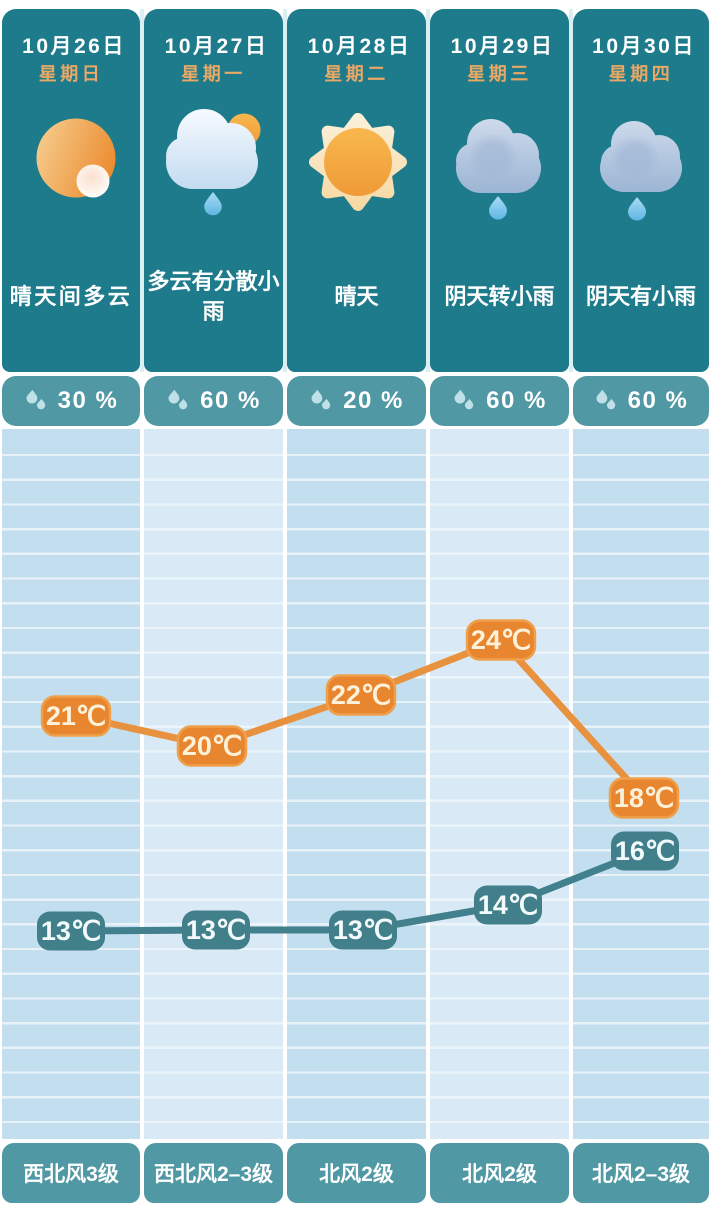 The height and width of the screenshot is (1206, 709). Describe the element at coordinates (645, 851) in the screenshot. I see `svg-text: 16℃` at that location.